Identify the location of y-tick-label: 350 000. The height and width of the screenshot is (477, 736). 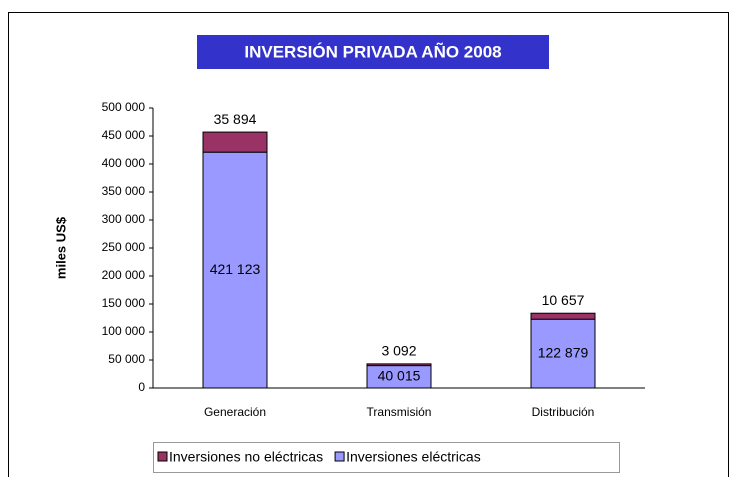
(124, 191).